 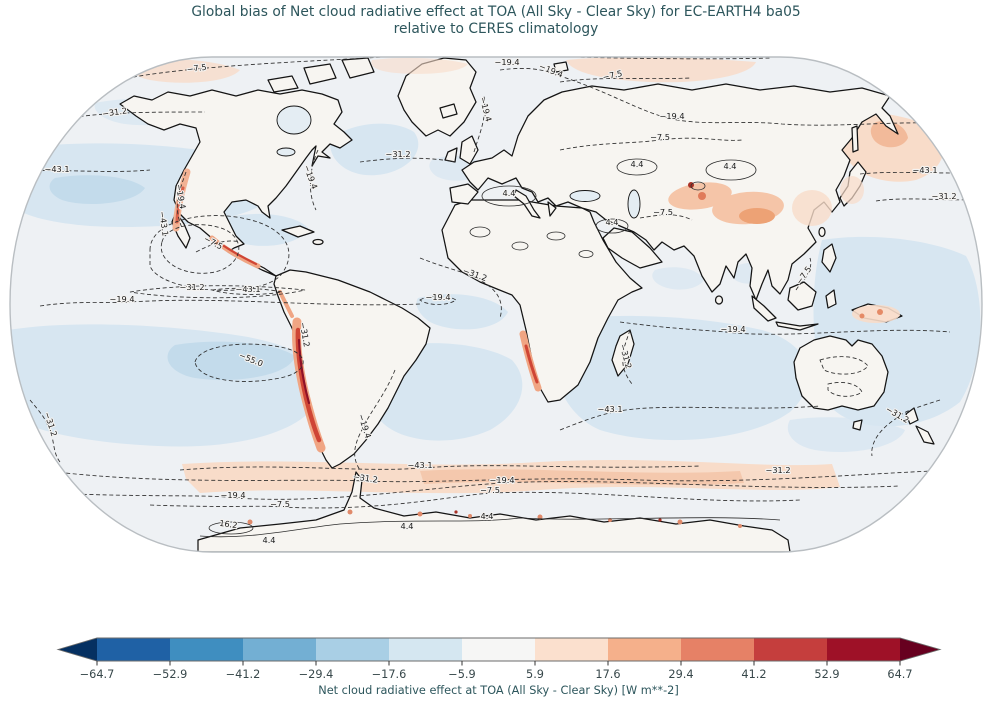 What do you see at coordinates (97, 674) in the screenshot?
I see `colorbar-tick-label: −64.7` at bounding box center [97, 674].